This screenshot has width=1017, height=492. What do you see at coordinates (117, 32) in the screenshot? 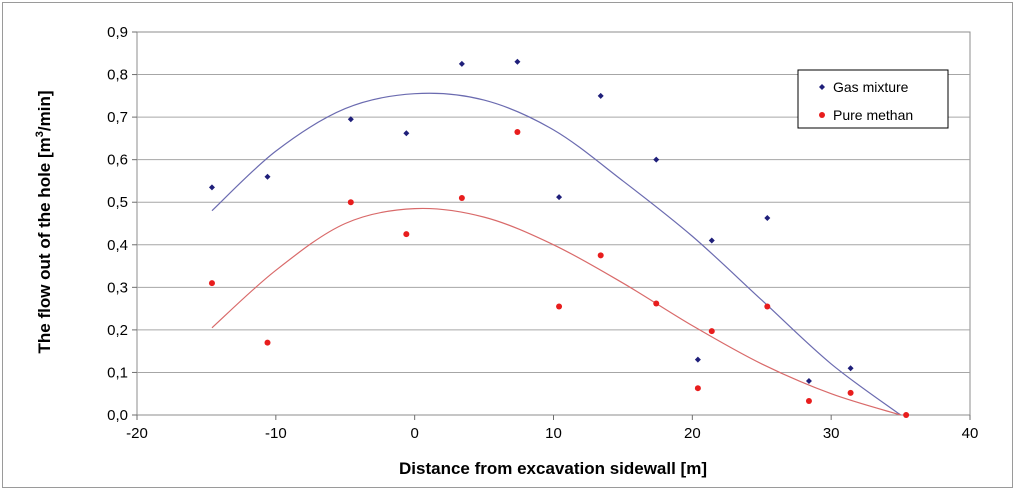
I see `y-tick-label: 0,9` at bounding box center [117, 32].